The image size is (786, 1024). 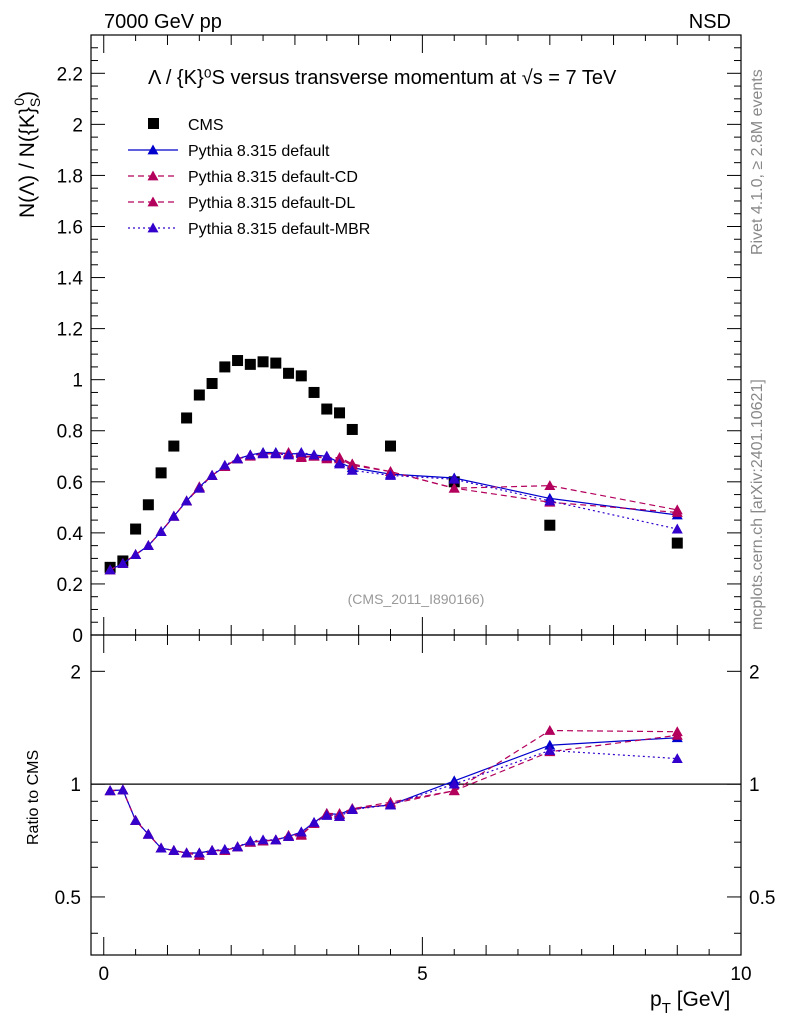 What do you see at coordinates (762, 898) in the screenshot?
I see `ratio-y-tick-label-right: 0.5` at bounding box center [762, 898].